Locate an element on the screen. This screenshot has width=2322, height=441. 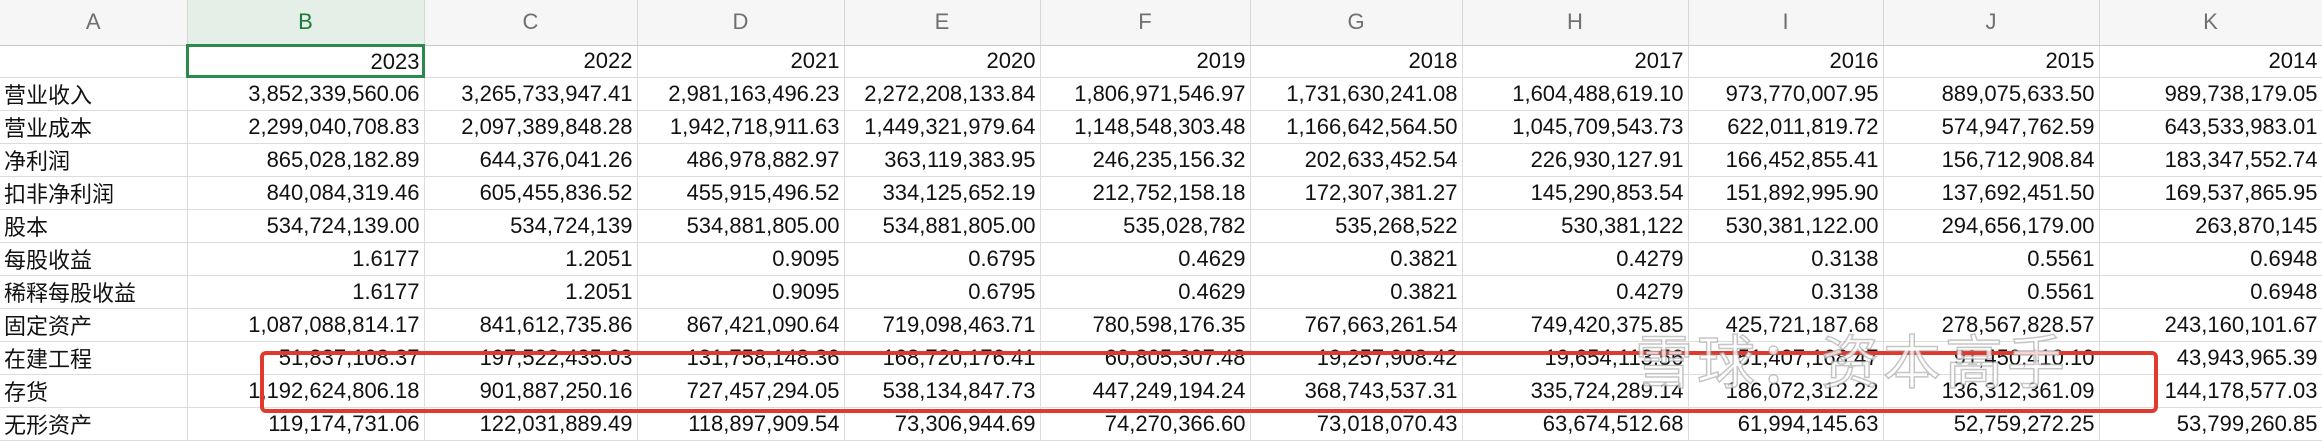
value-cell: 1,148,548,303.48 is located at coordinates (1145, 127).